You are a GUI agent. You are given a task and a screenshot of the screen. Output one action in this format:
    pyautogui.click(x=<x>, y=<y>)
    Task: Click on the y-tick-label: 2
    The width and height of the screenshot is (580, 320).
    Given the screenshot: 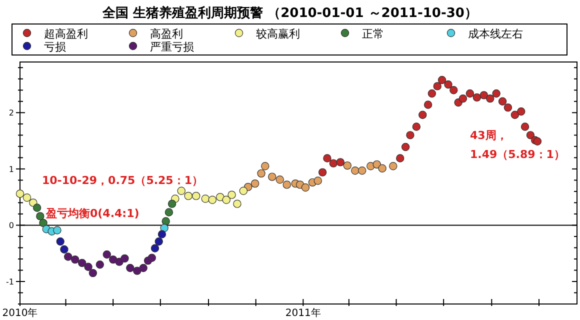 What is the action you would take?
    pyautogui.click(x=11, y=113)
    